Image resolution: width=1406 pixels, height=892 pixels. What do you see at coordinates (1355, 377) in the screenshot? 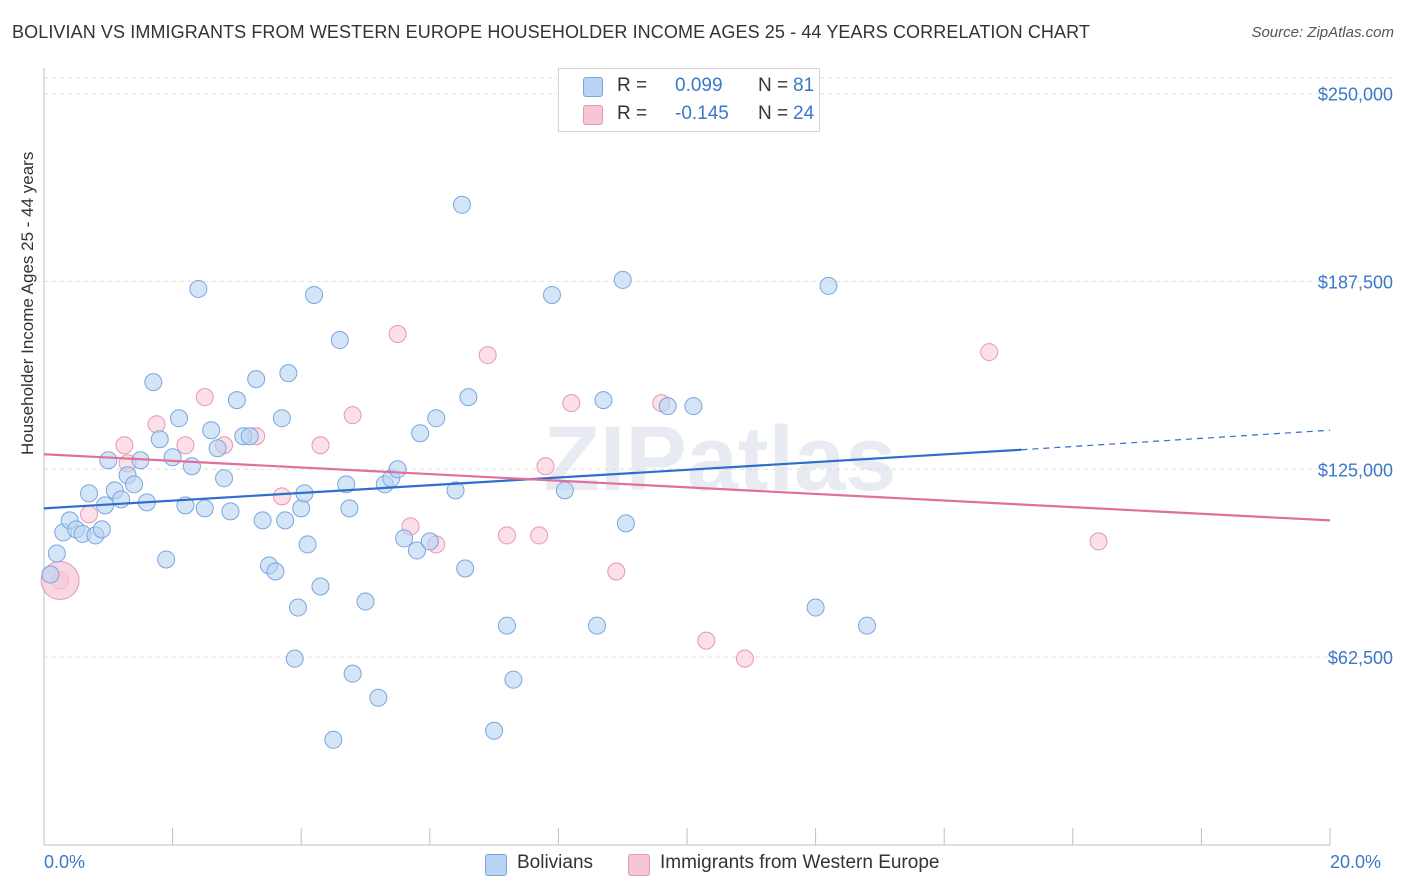
I see `y-tick-labels: $62,500 $125,000 $187,500 $250,000` at bounding box center [1355, 377].